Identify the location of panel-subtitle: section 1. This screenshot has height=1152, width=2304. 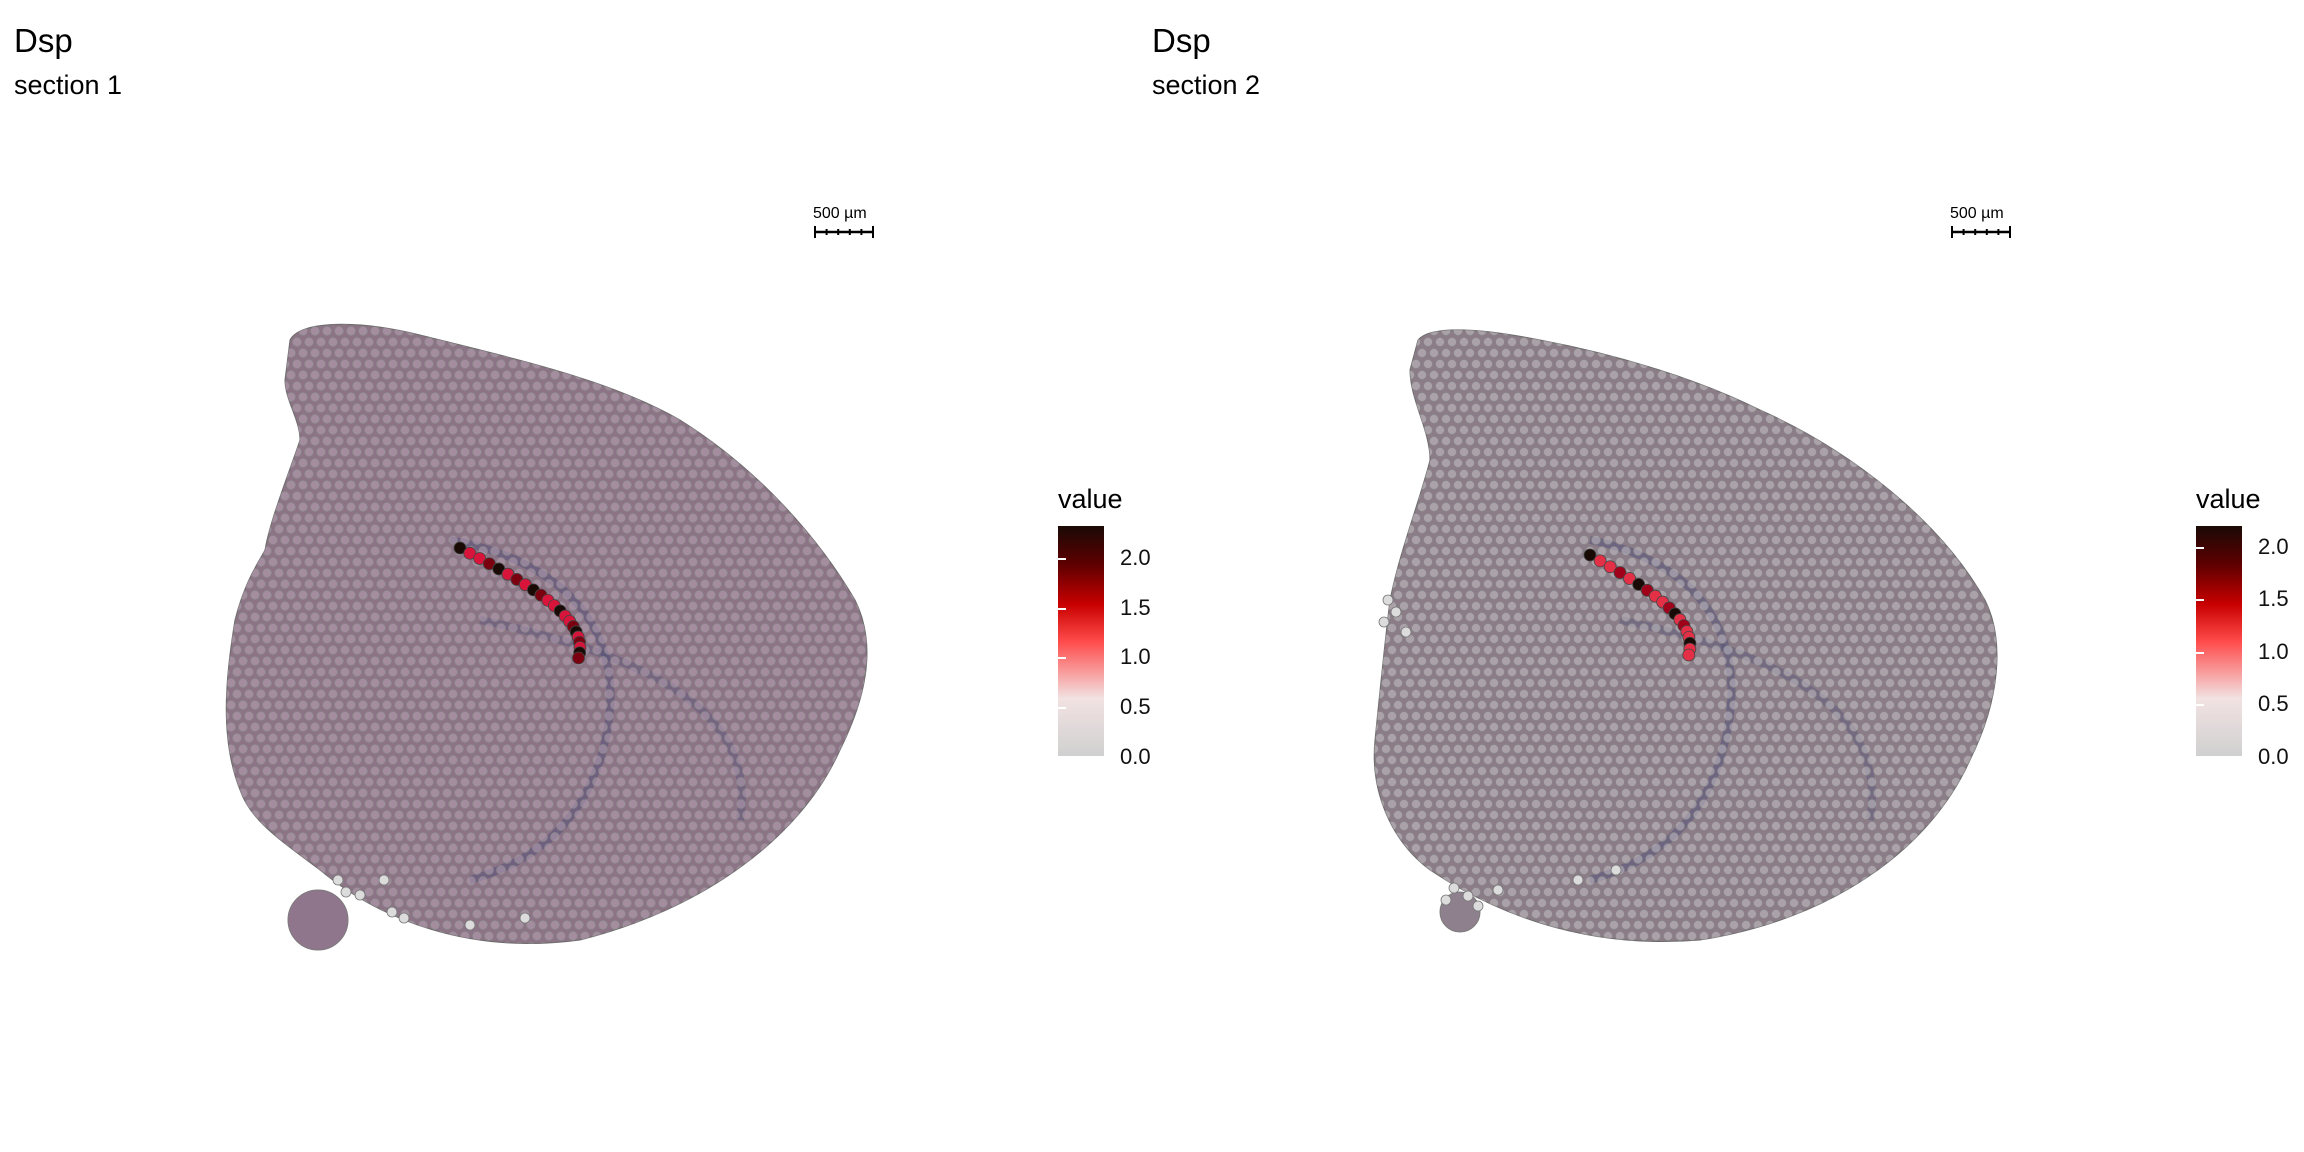
(68, 85).